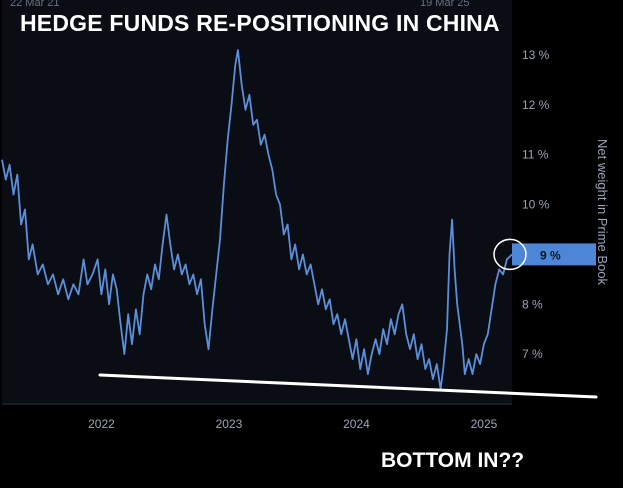  I want to click on overlay-bottom-note: BOTTOM IN??, so click(453, 460).